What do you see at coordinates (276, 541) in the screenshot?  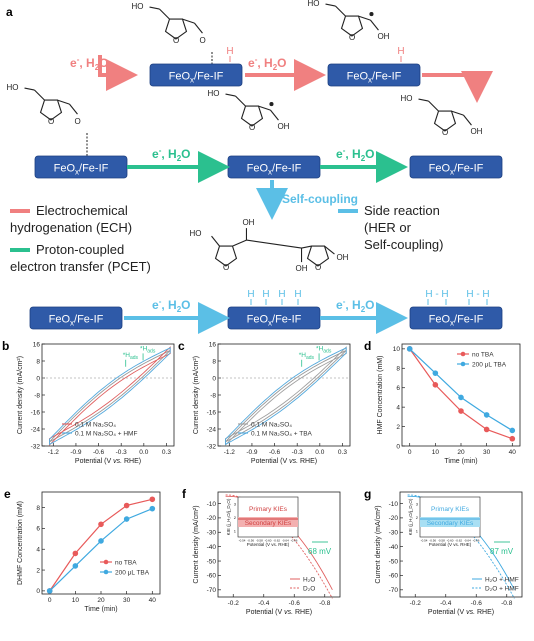 I see `chart-f-inset-xtick: -0.62` at bounding box center [276, 541].